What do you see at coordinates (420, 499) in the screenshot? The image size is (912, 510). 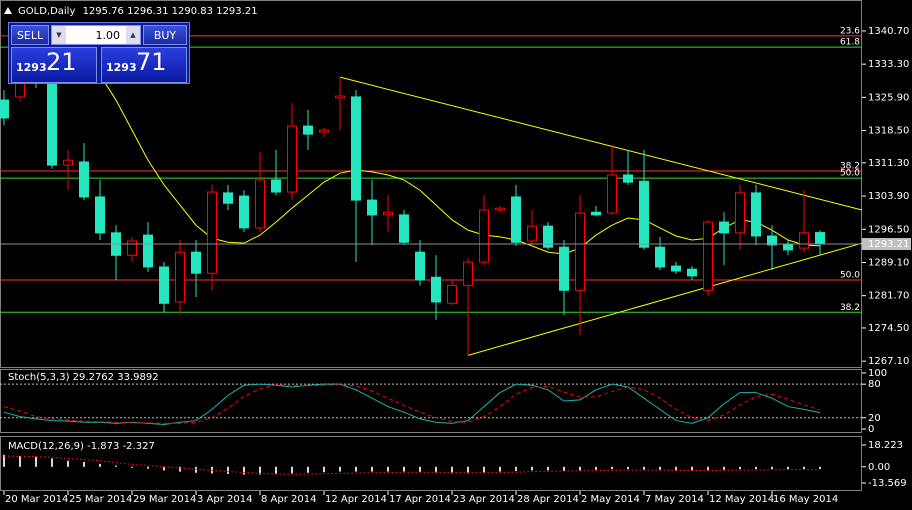 I see `x-tick-label: 17 Apr 2014` at bounding box center [420, 499].